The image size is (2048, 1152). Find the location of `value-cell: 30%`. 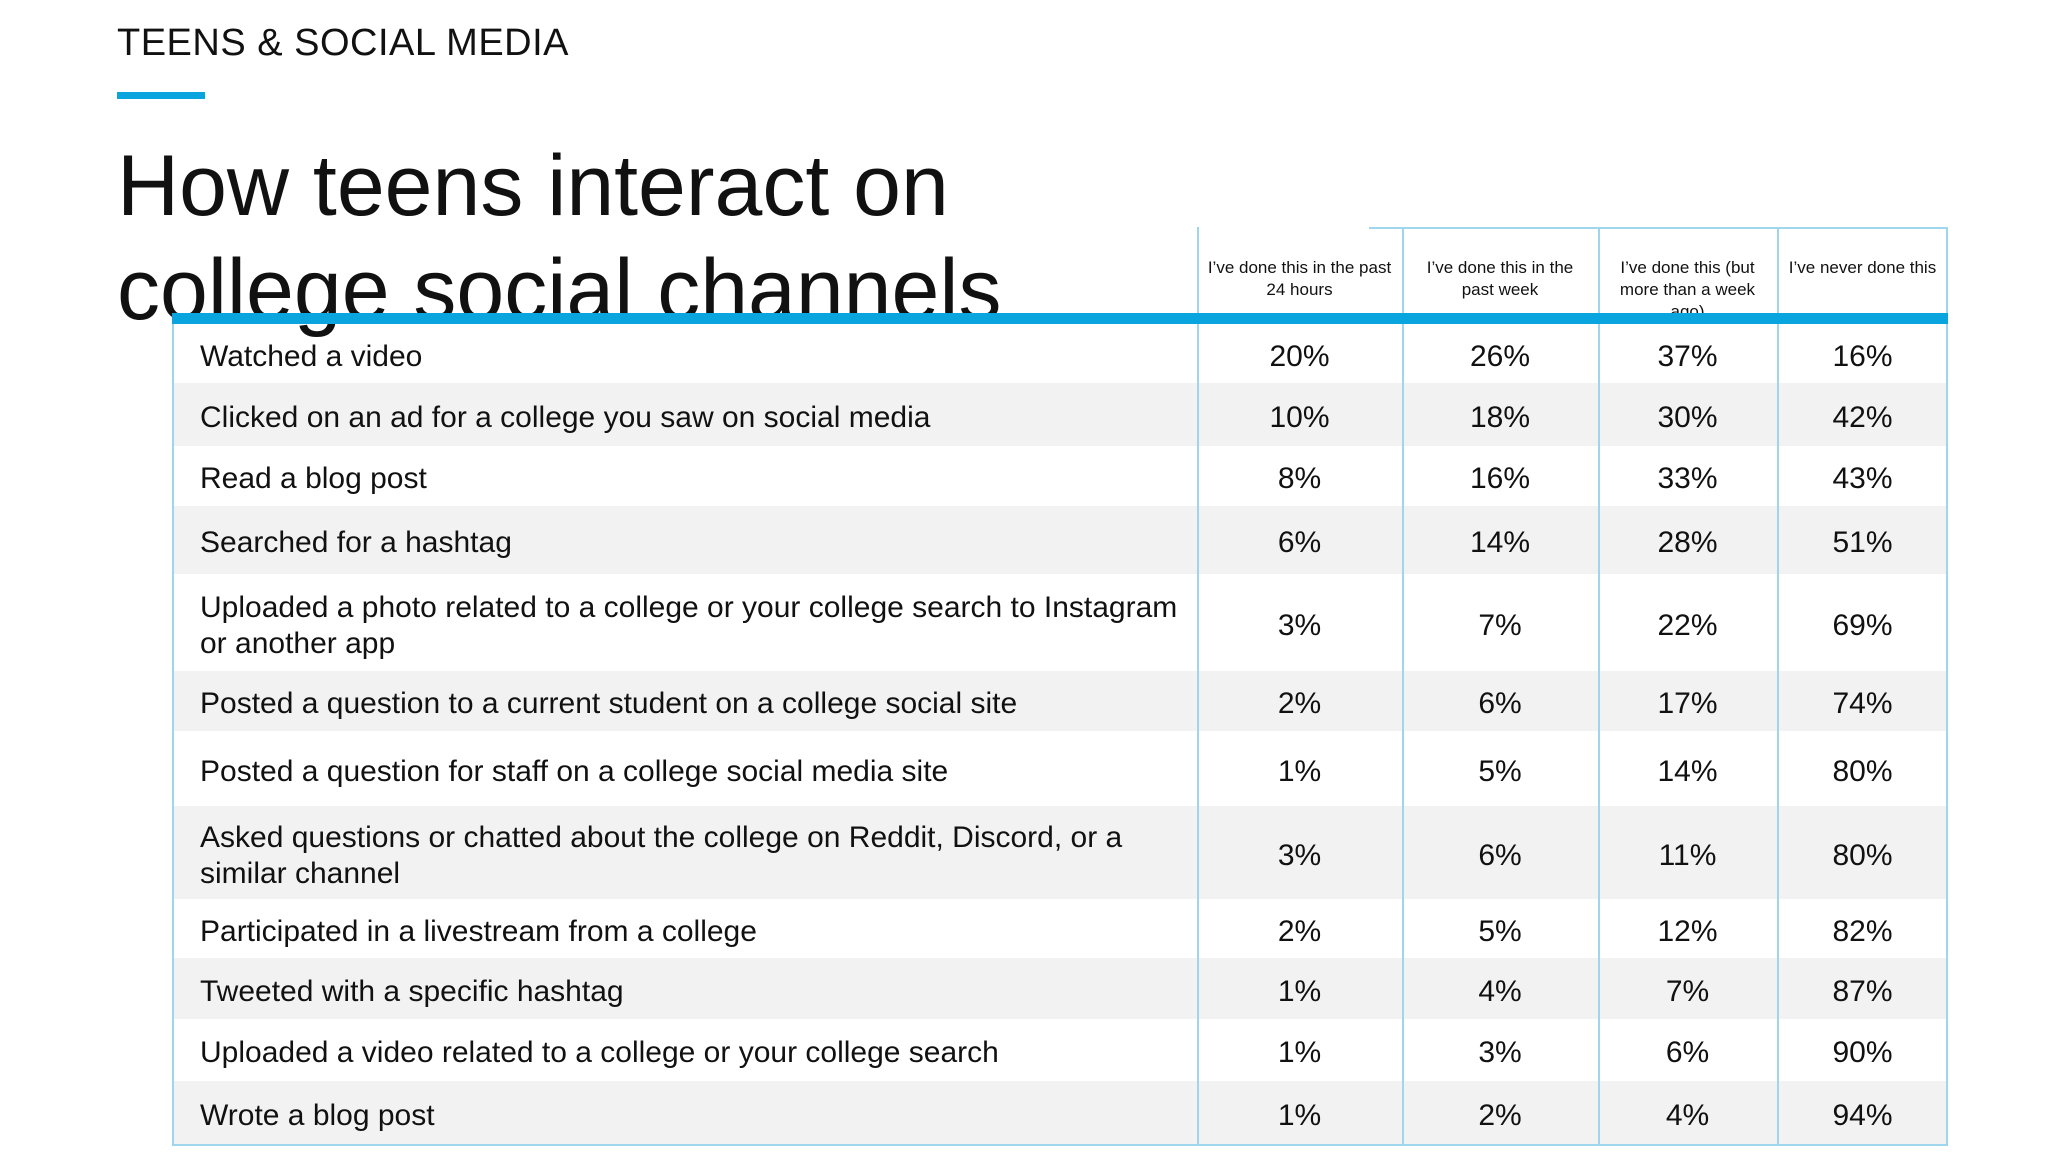

value-cell: 30% is located at coordinates (1687, 417).